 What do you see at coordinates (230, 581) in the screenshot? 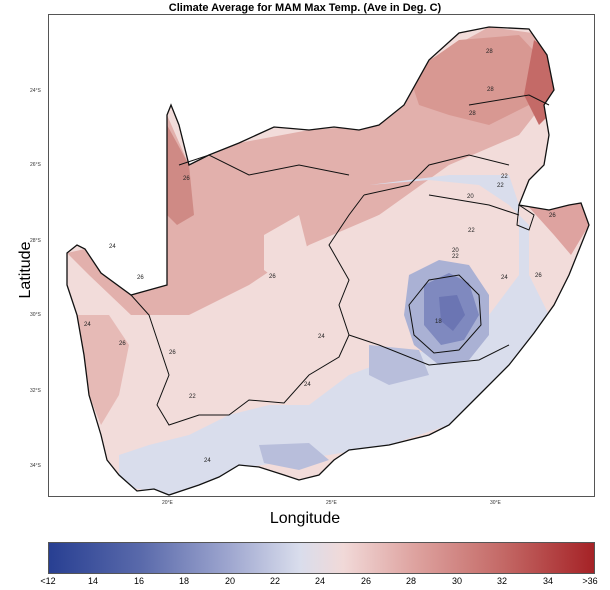
I see `colorbar-label: 20` at bounding box center [230, 581].